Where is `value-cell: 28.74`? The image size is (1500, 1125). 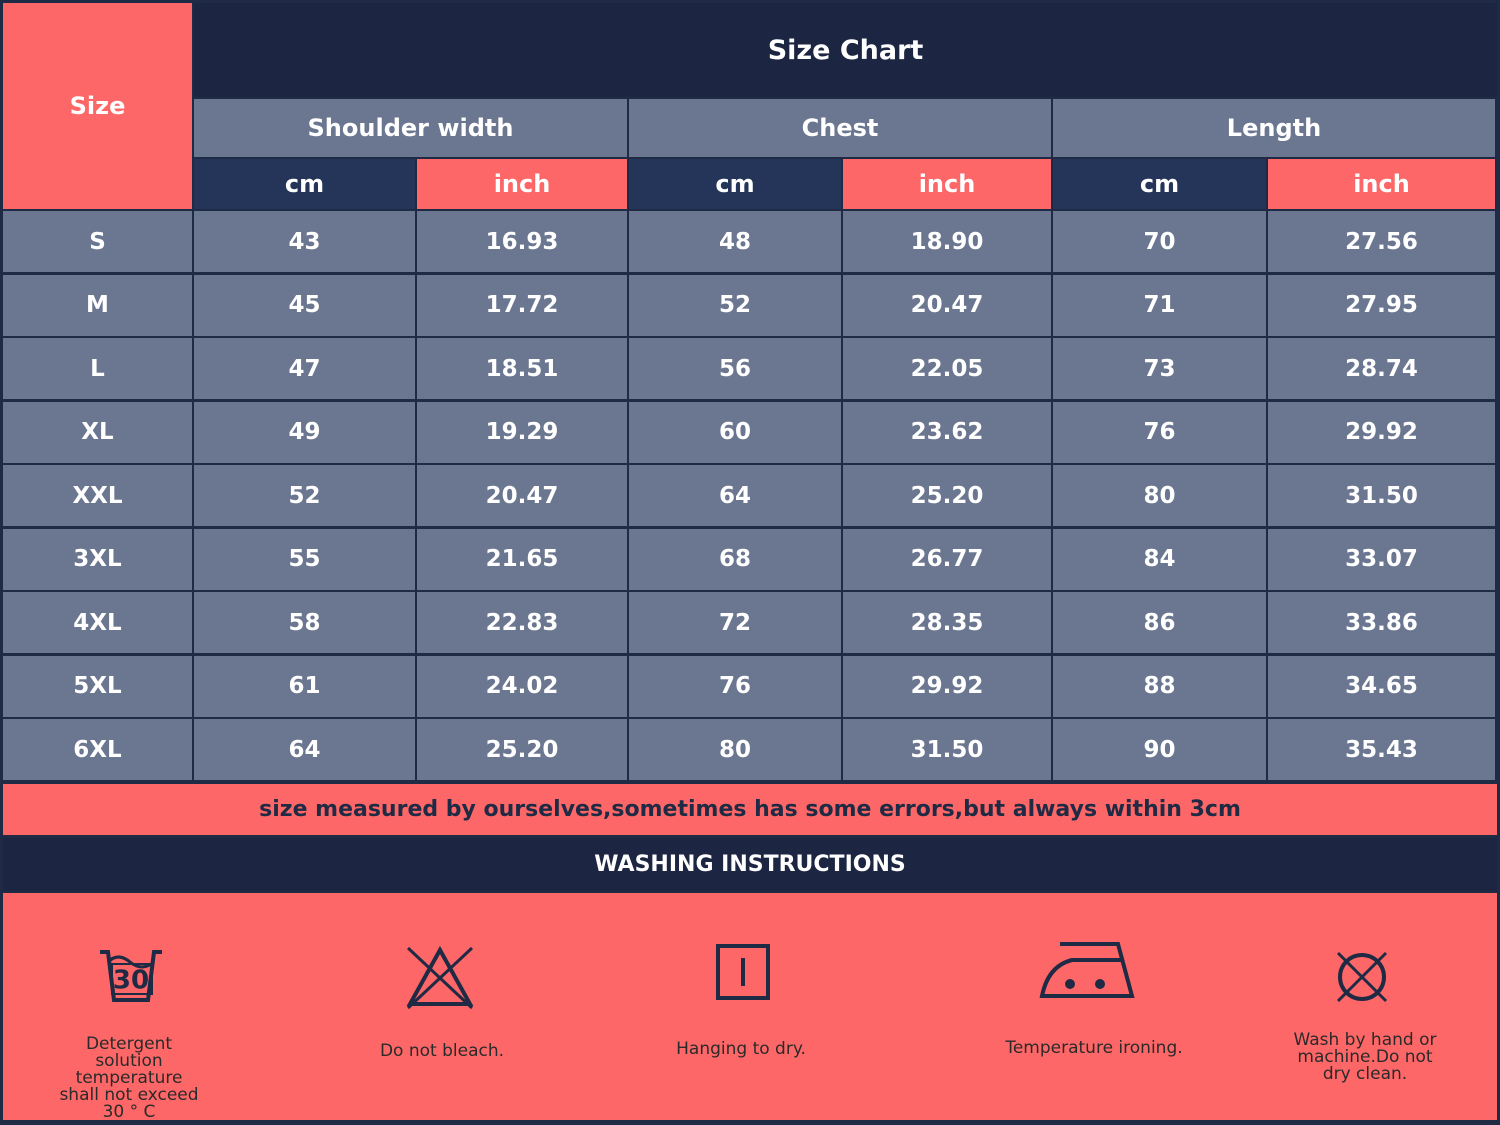 value-cell: 28.74 is located at coordinates (1381, 368).